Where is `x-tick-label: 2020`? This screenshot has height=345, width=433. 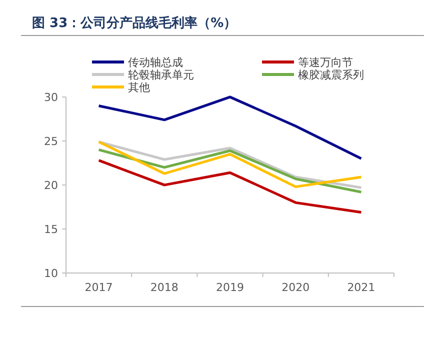
x-tick-label: 2020 is located at coordinates (296, 287).